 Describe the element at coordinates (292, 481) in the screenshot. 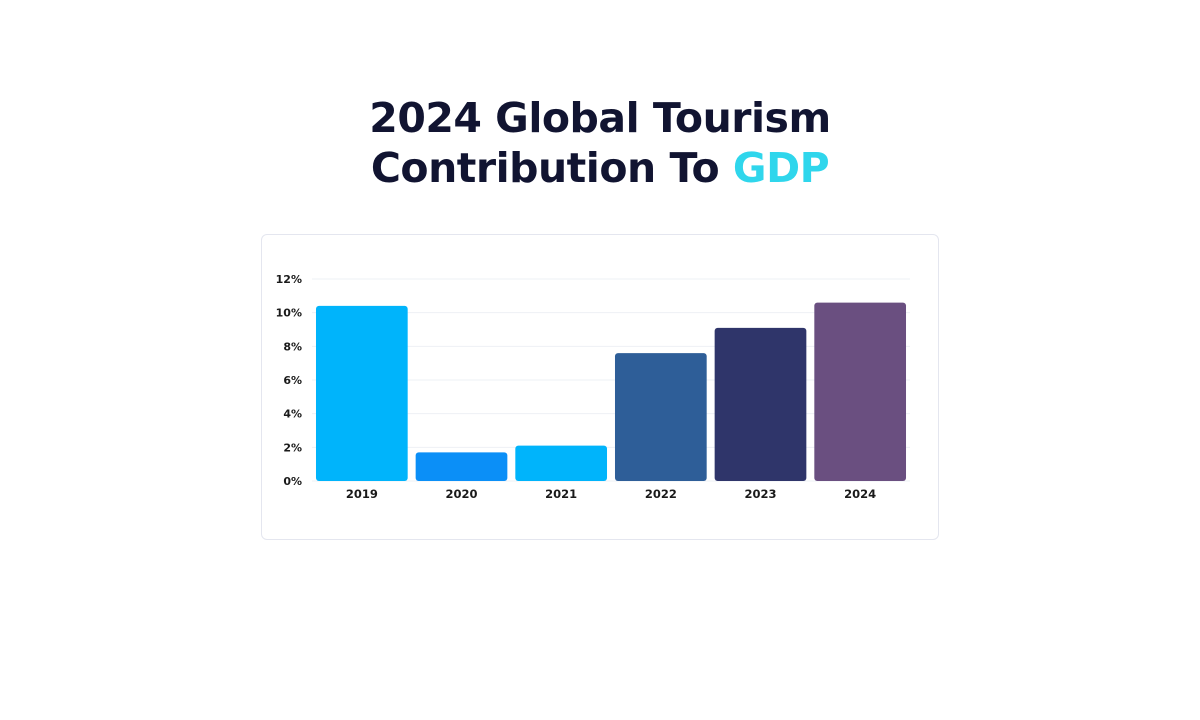

I see `y-tick-label: 0%` at that location.